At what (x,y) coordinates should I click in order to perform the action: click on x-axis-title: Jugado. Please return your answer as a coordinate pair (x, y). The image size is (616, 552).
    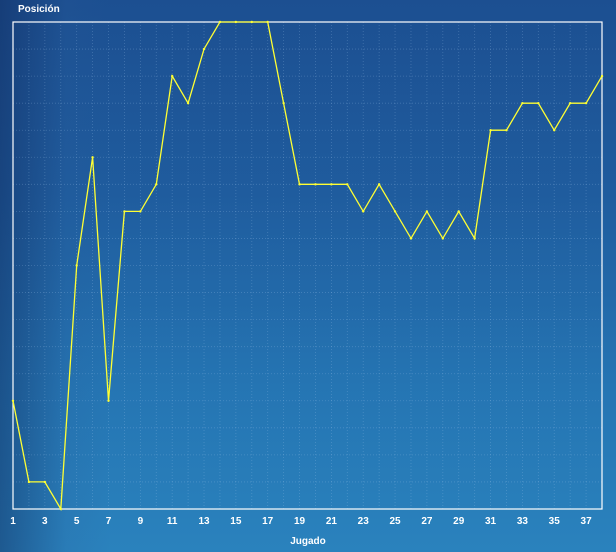
    Looking at the image, I should click on (308, 541).